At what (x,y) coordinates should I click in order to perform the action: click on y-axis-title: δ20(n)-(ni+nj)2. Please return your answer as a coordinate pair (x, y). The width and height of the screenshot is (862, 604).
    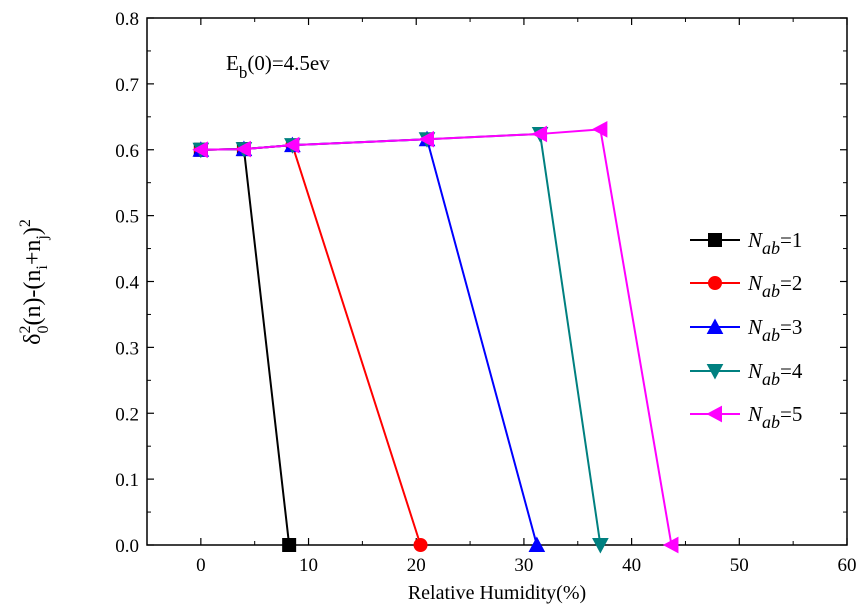
    Looking at the image, I should click on (34, 282).